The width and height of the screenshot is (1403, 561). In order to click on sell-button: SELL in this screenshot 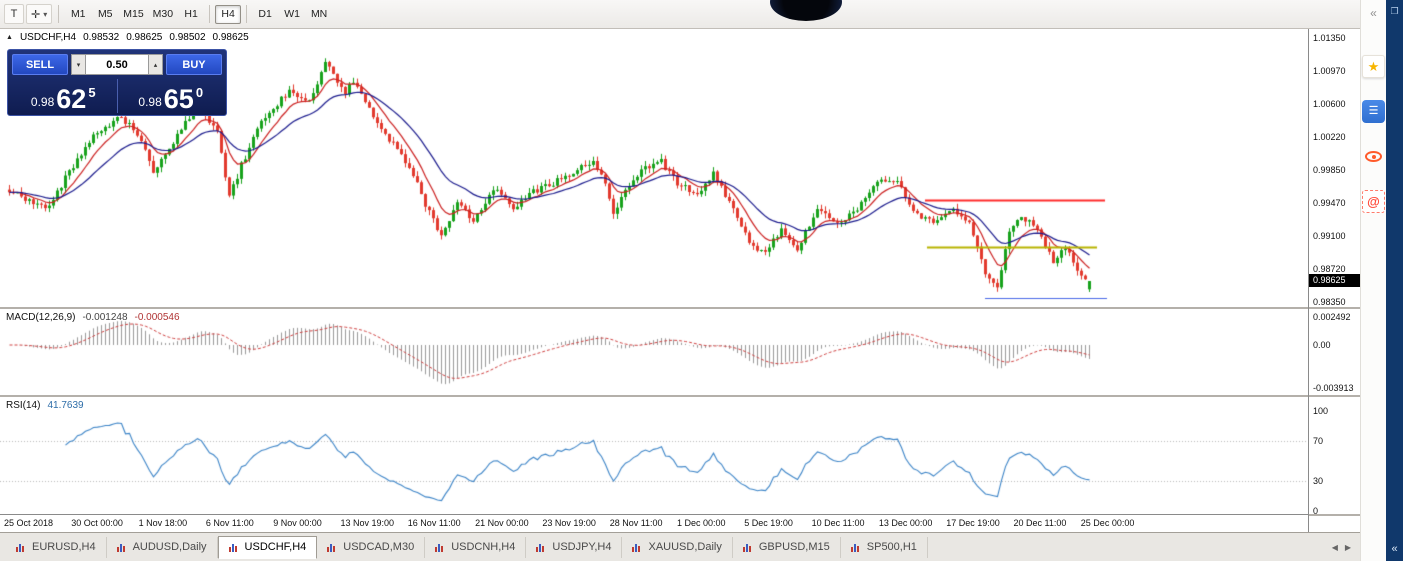, I will do `click(40, 64)`.